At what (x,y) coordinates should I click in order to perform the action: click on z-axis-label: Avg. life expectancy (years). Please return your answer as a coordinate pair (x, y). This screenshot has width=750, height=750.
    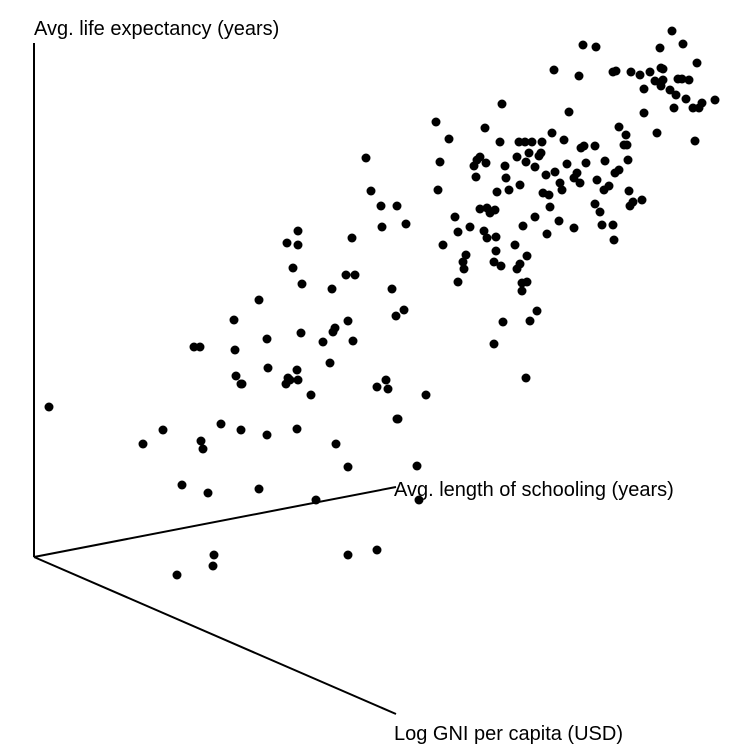
    Looking at the image, I should click on (156, 29).